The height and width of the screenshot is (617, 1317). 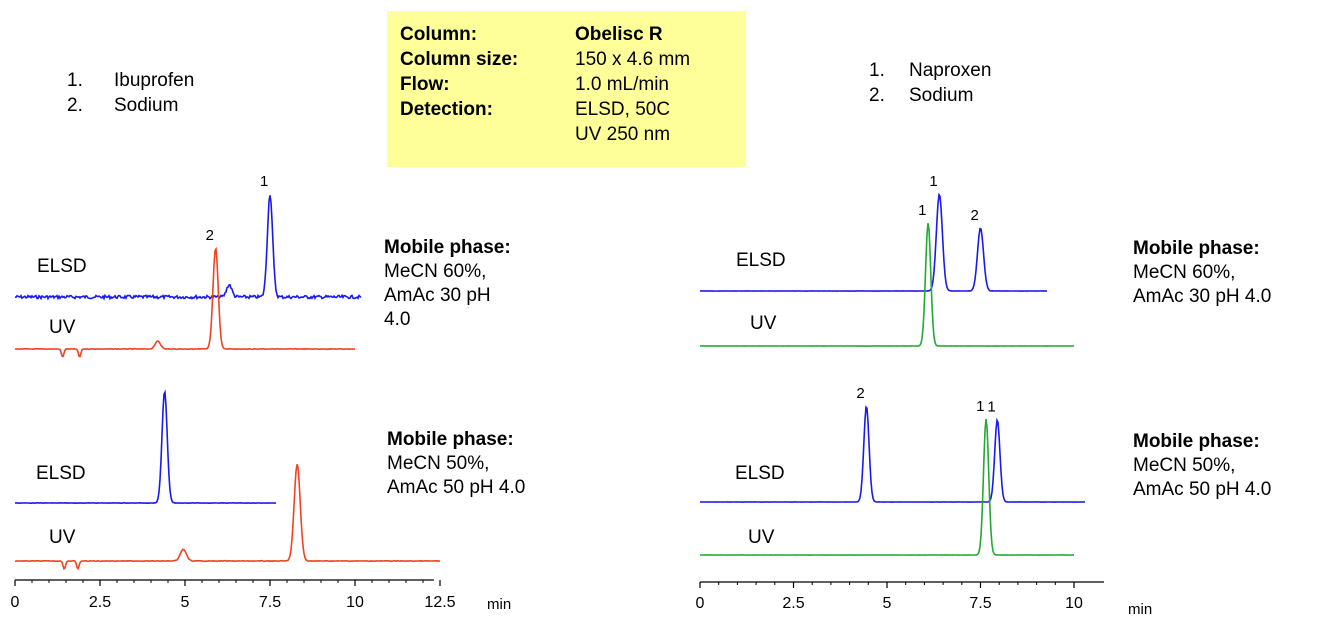 I want to click on info-value: Obelisc R, so click(x=619, y=34).